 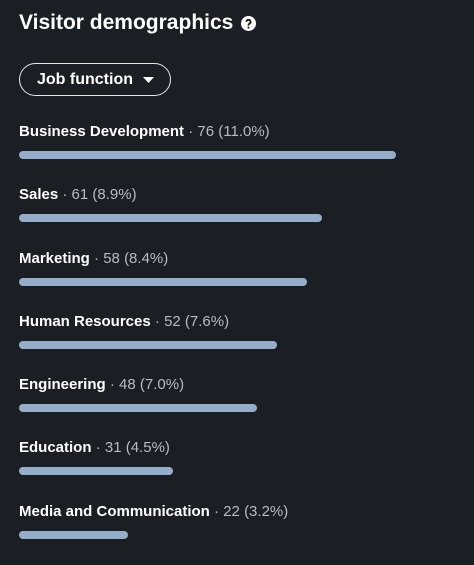 I want to click on row-label: Media and Communication · 22 (3.2%), so click(x=239, y=512).